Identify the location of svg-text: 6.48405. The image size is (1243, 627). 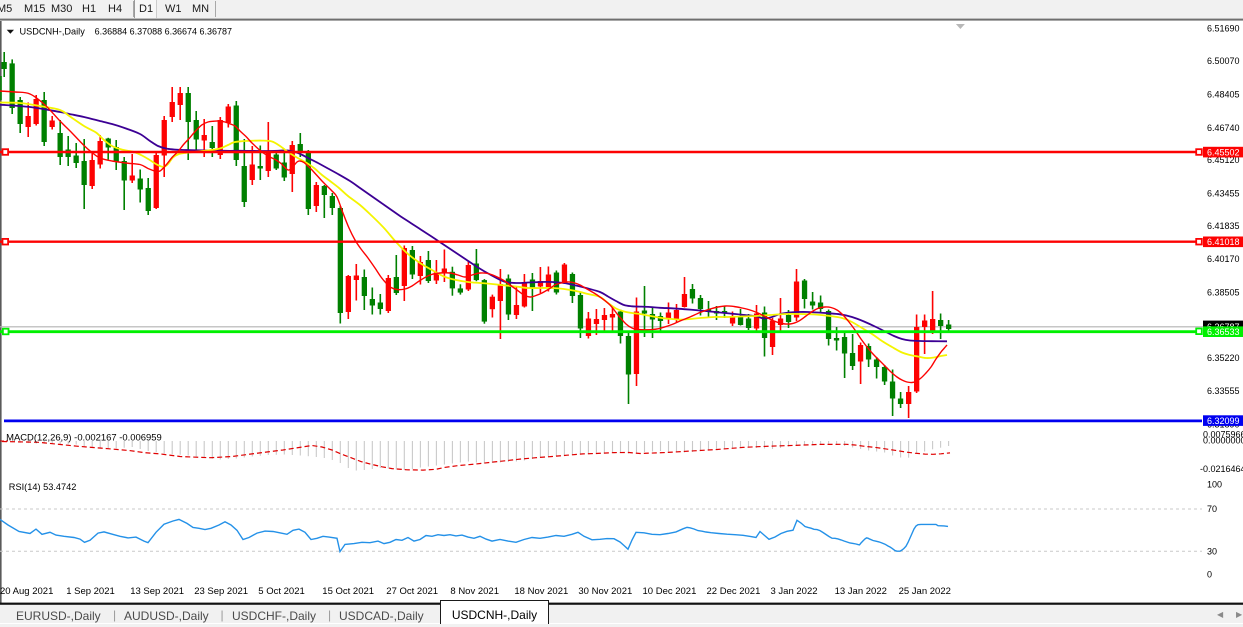
(1223, 95).